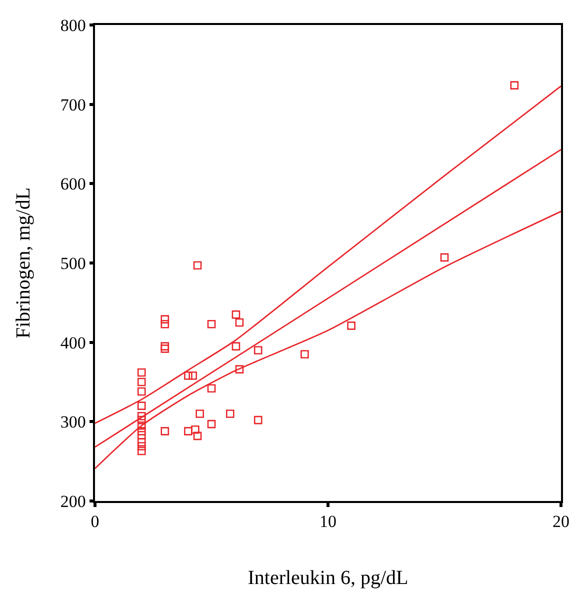  I want to click on x-axis-title: Interleukin 6, pg/dL, so click(328, 578).